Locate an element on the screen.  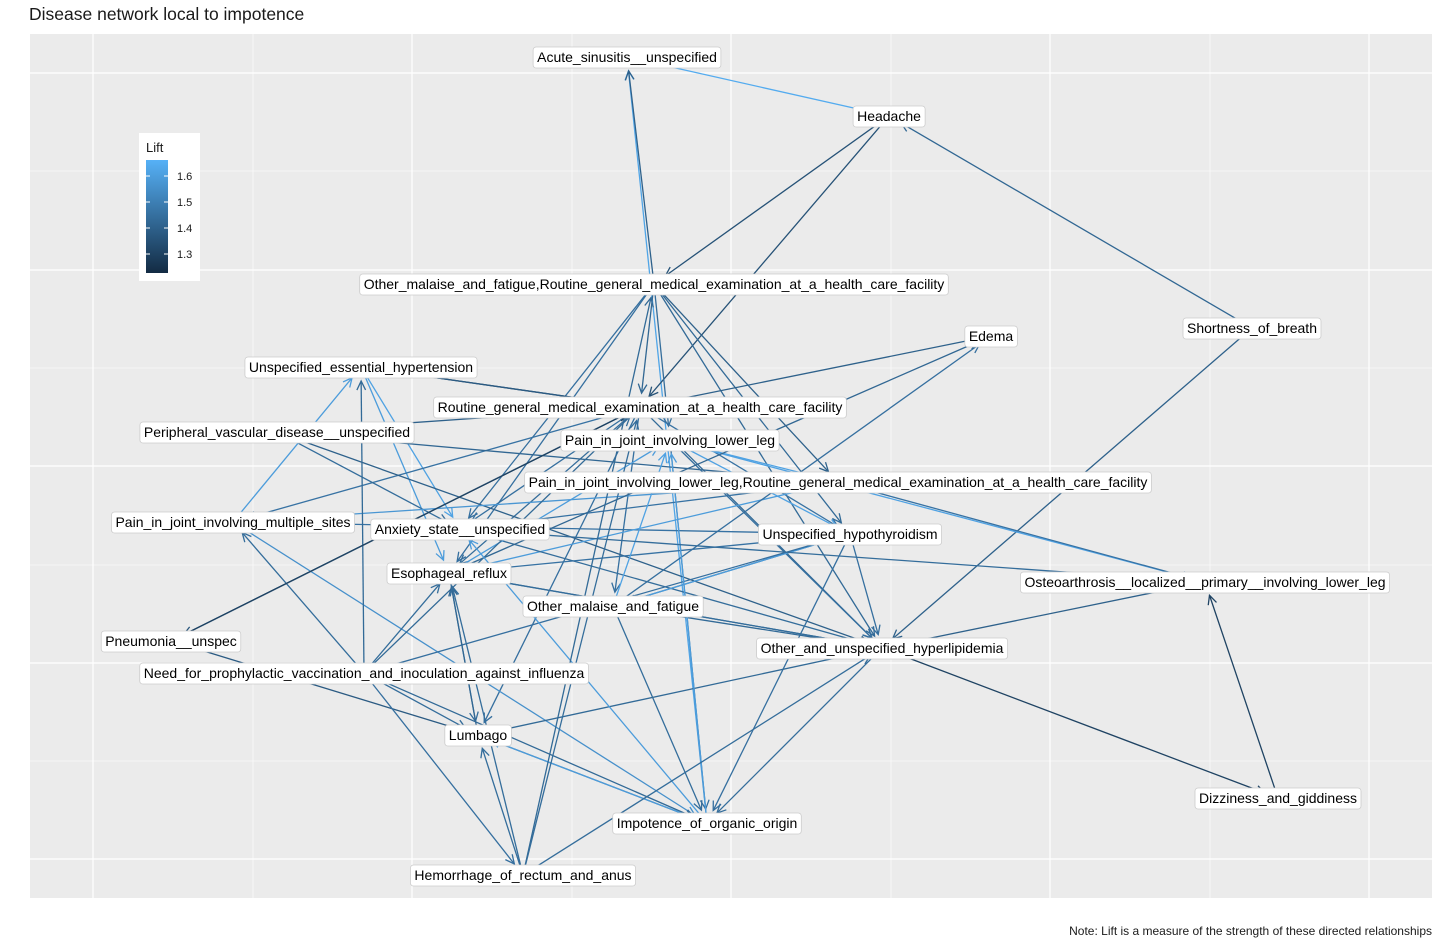
node-label: Hemorrhage_of_rectum_and_anus is located at coordinates (522, 875).